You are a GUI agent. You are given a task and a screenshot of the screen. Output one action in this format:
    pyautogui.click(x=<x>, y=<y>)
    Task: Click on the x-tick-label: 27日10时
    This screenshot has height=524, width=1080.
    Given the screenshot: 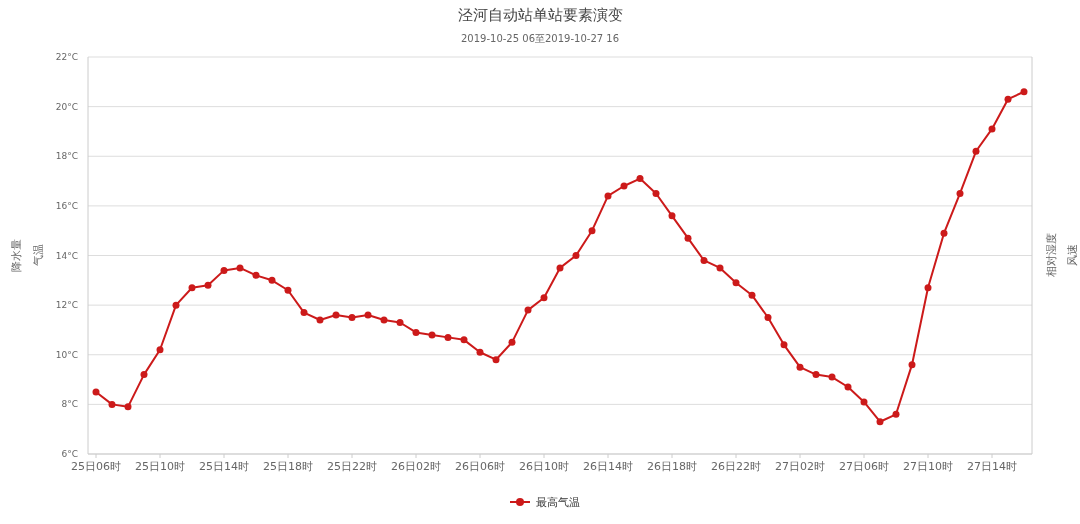 What is the action you would take?
    pyautogui.click(x=928, y=466)
    